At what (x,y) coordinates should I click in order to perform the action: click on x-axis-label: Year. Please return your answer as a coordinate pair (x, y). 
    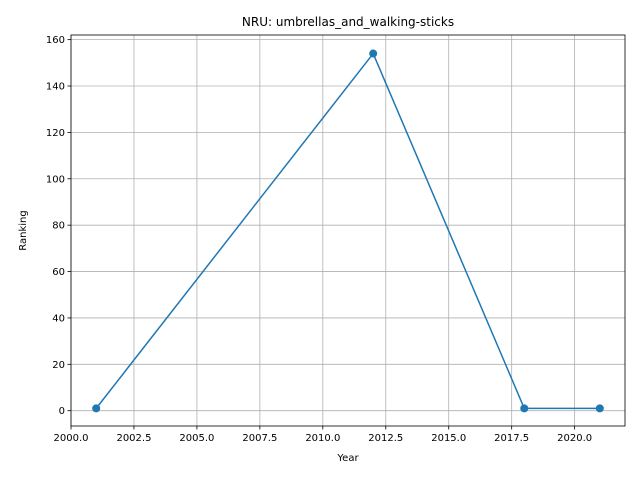
    Looking at the image, I should click on (347, 458).